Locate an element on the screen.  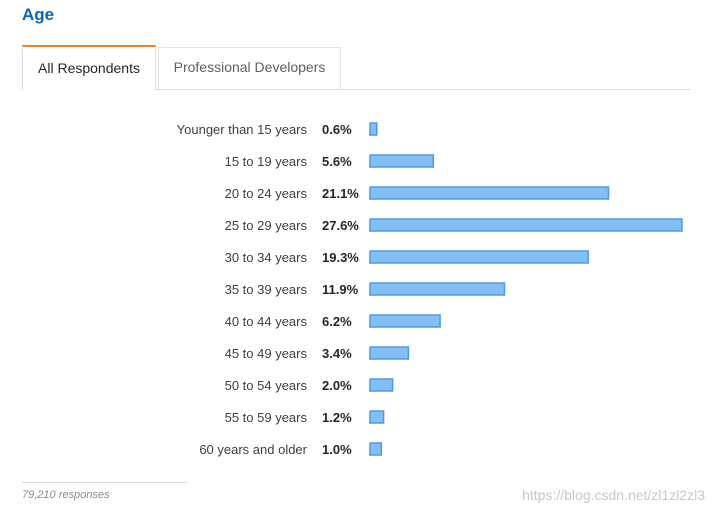
value-label: 3.4% is located at coordinates (337, 353).